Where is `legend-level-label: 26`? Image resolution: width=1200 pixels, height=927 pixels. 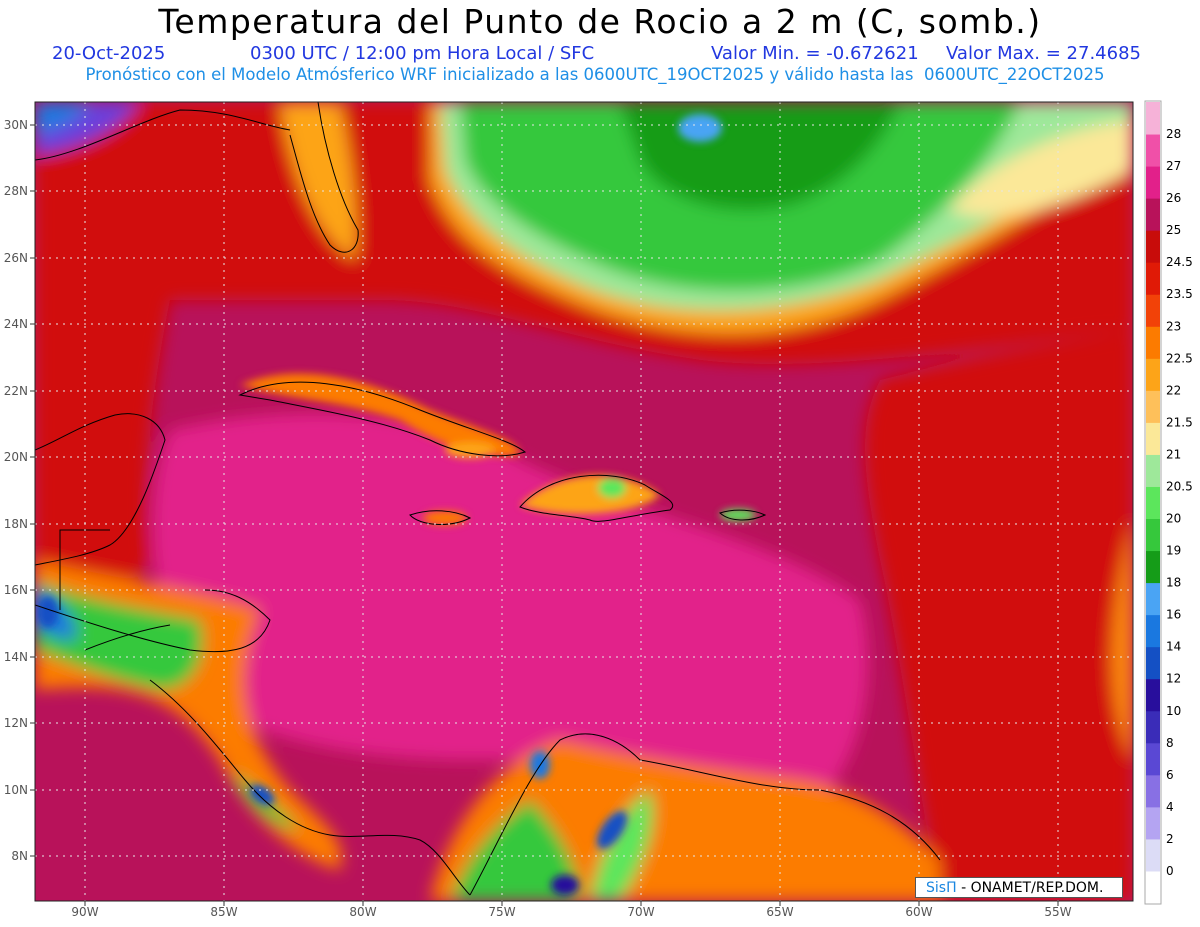
legend-level-label: 26 is located at coordinates (1173, 198).